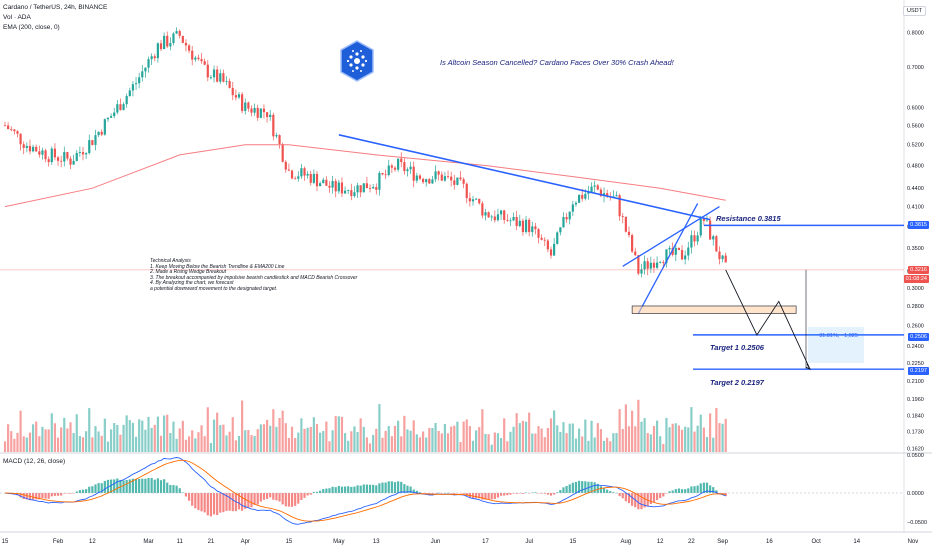 The height and width of the screenshot is (550, 932). I want to click on signal-line, so click(365, 490).